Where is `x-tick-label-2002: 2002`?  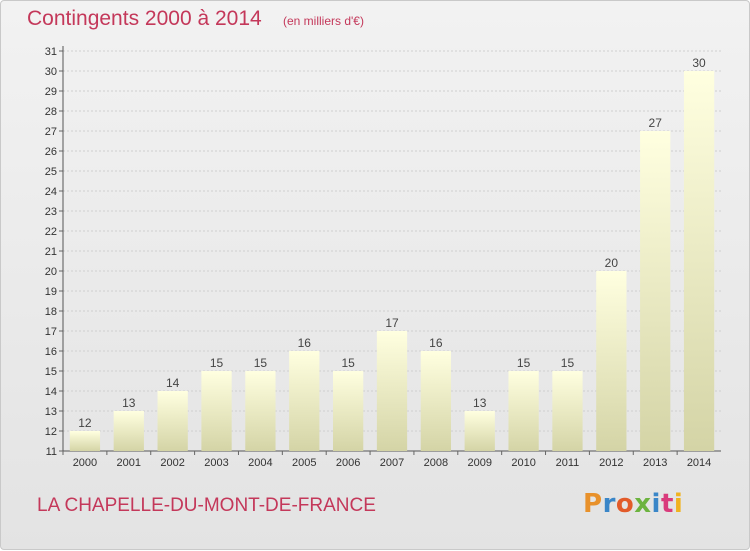
x-tick-label-2002: 2002 is located at coordinates (172, 463).